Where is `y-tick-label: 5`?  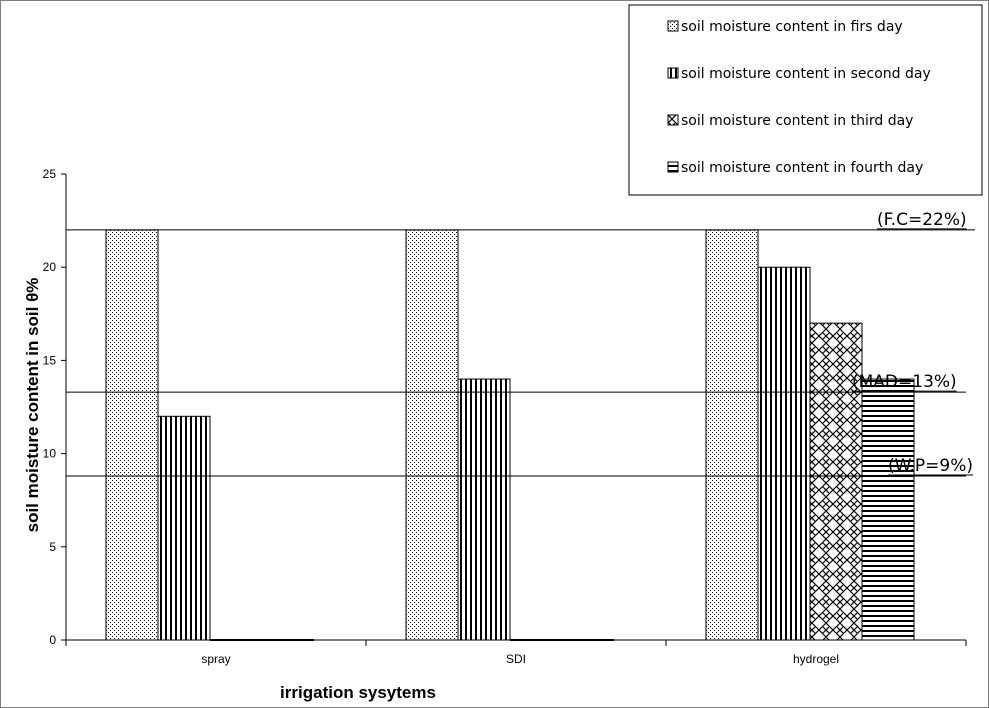
y-tick-label: 5 is located at coordinates (52, 547).